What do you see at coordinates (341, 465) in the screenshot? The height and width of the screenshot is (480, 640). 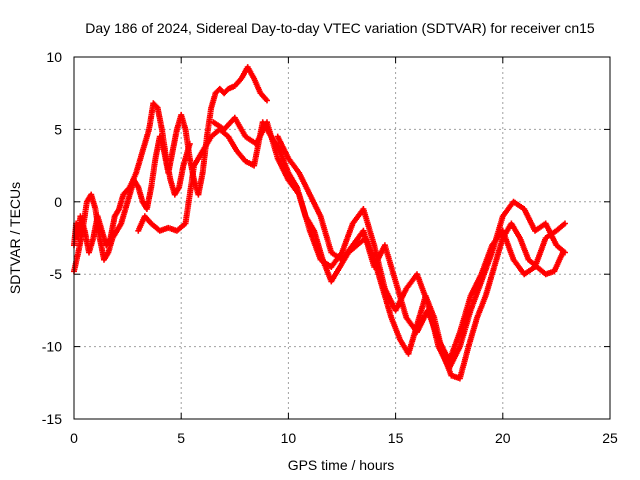 I see `x-axis-label: GPS time / hours` at bounding box center [341, 465].